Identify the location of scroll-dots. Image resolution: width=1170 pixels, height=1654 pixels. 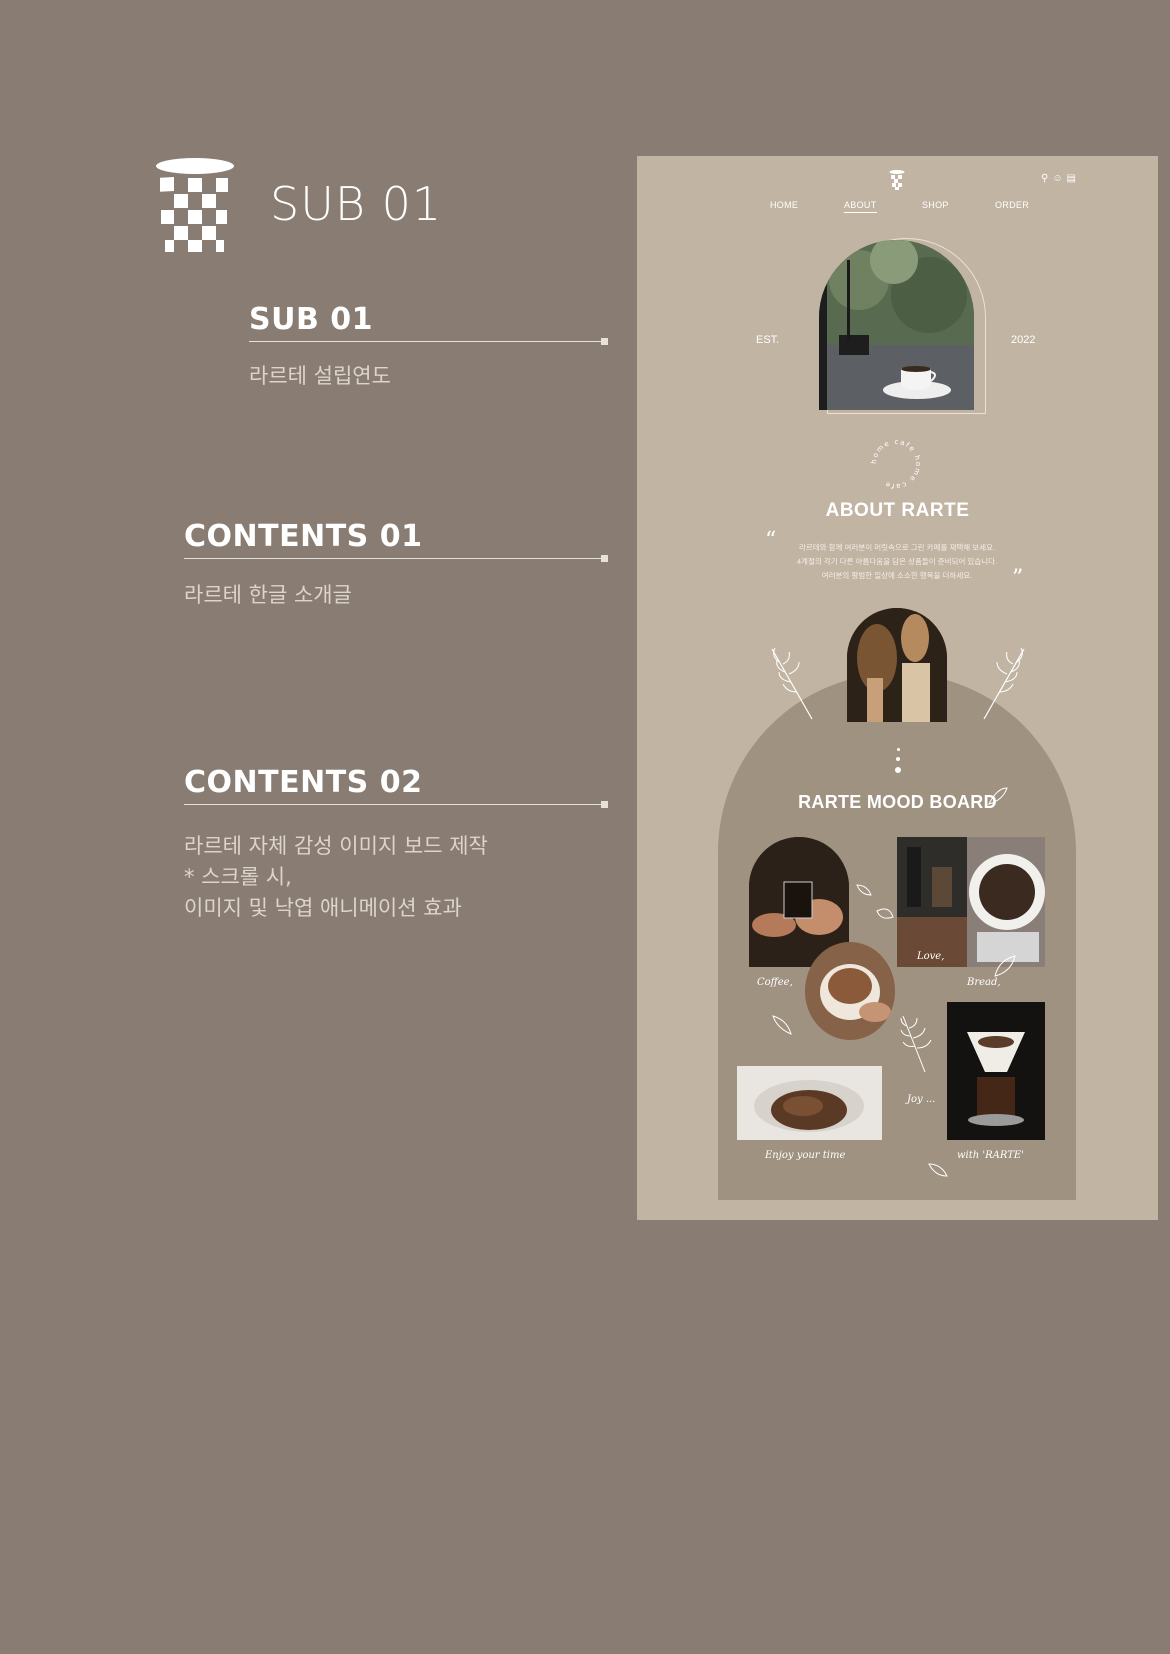
(898, 763).